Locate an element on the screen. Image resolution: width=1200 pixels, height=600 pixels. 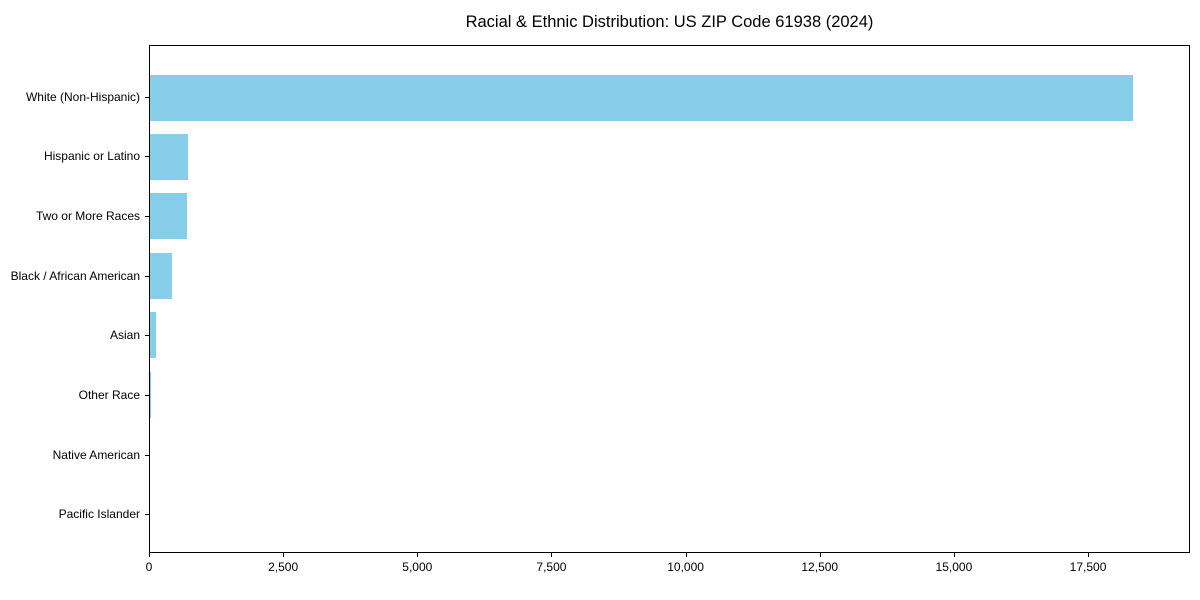
y-tick-label: Black / African American is located at coordinates (75, 275).